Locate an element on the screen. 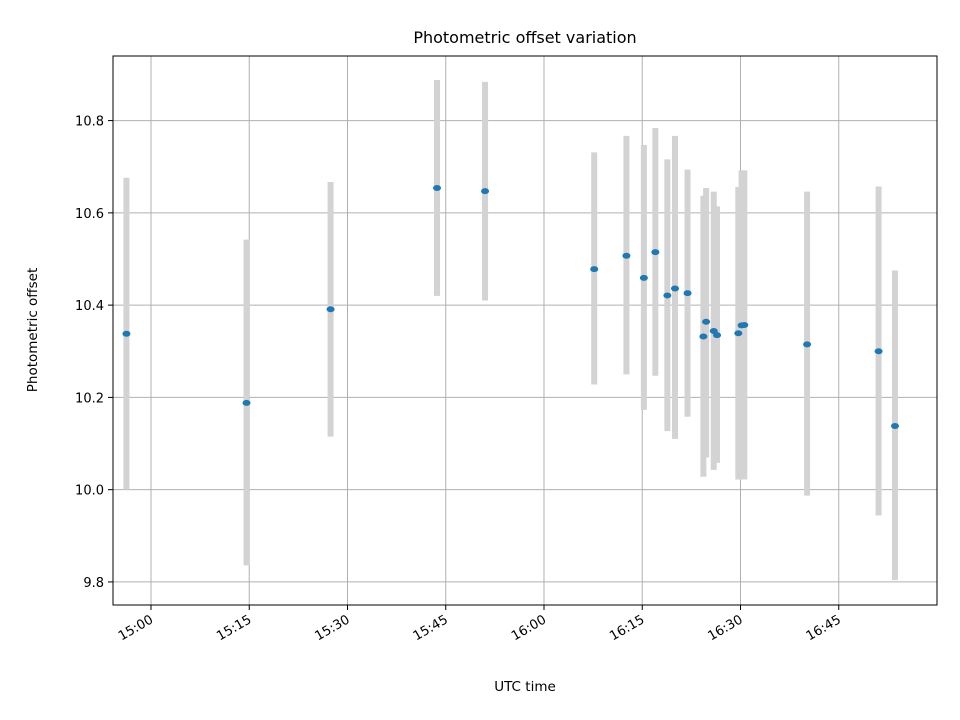 This screenshot has height=720, width=960. y-tick-label: 9.8 is located at coordinates (93, 583).